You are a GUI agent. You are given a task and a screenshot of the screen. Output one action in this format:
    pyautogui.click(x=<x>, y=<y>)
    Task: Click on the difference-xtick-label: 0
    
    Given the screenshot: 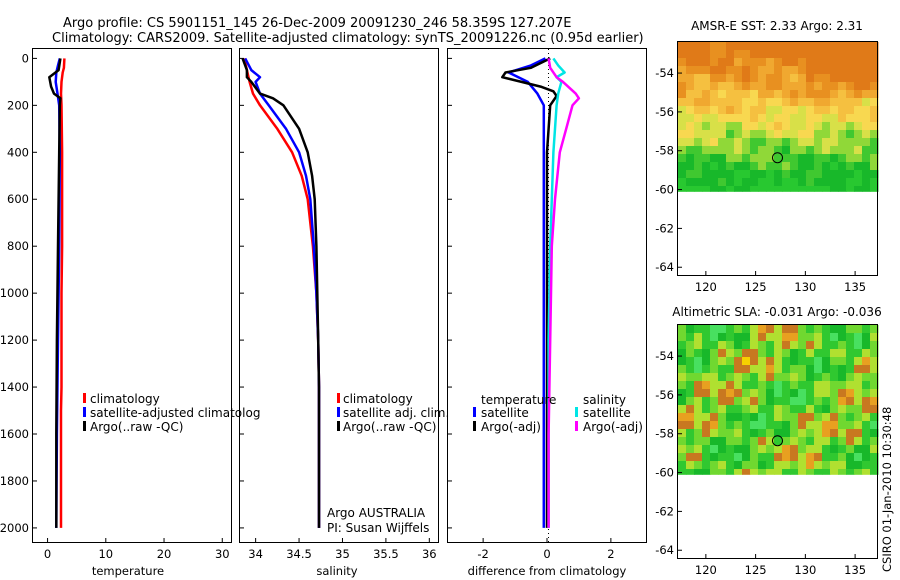 What is the action you would take?
    pyautogui.click(x=546, y=554)
    